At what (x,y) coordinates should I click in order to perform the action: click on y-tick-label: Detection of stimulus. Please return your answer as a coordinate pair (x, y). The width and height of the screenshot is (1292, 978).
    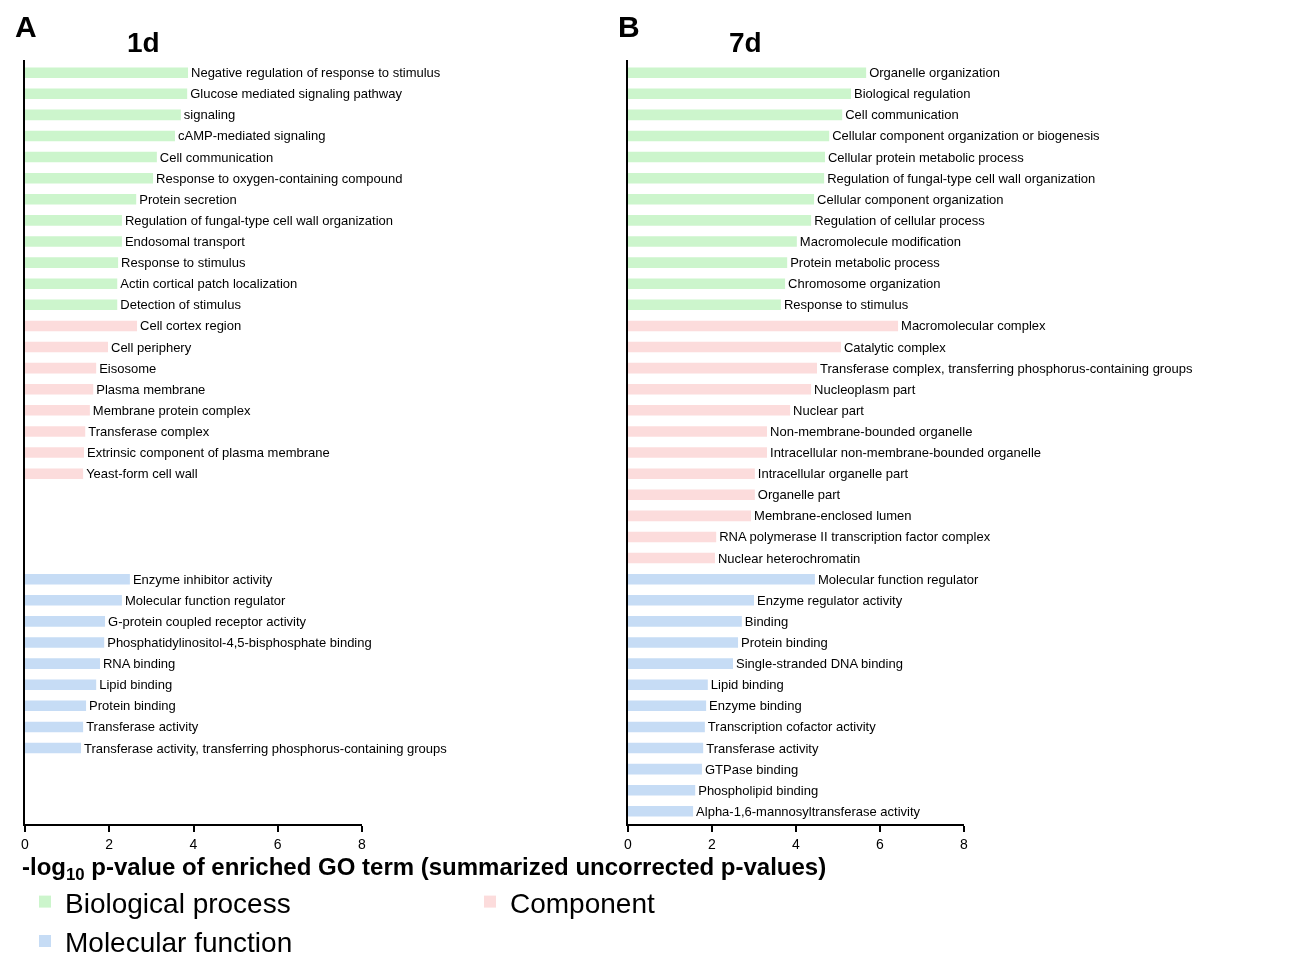
    Looking at the image, I should click on (181, 305).